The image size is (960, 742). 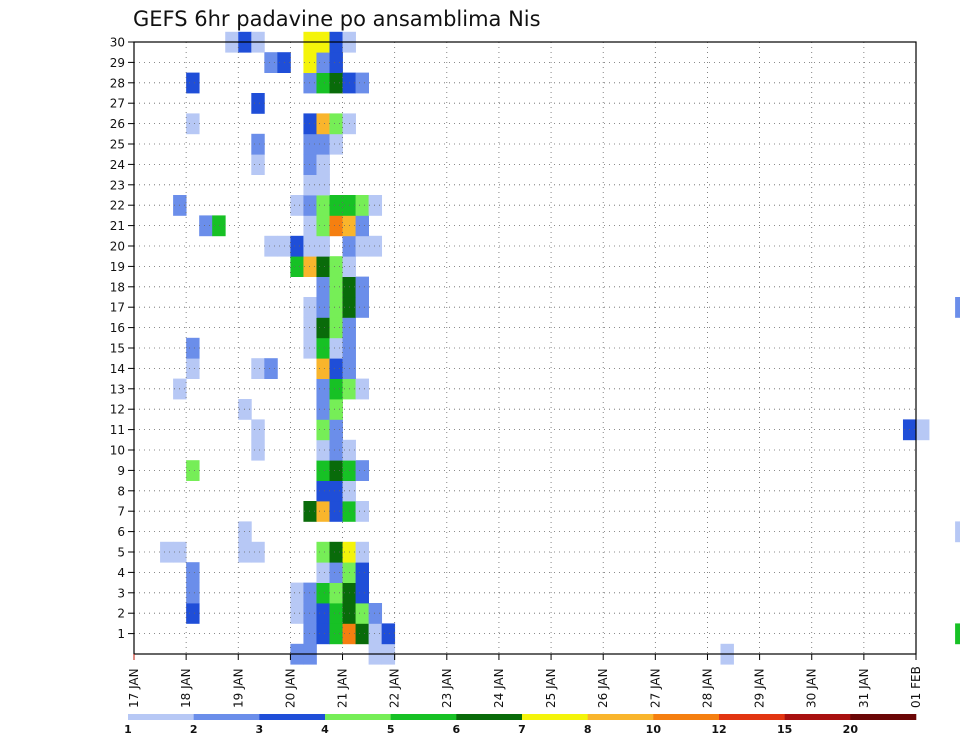 I want to click on colorbar-tick-label: 3, so click(x=260, y=729).